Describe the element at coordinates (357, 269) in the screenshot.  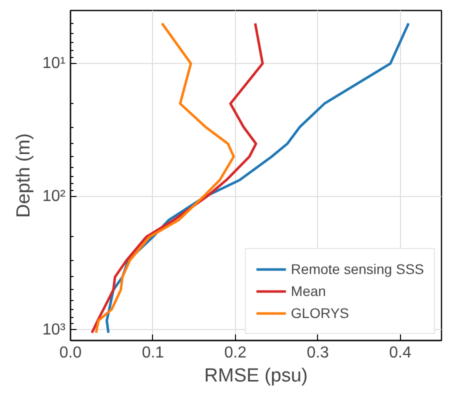
I see `legend-label: Remote sensing SSS` at that location.